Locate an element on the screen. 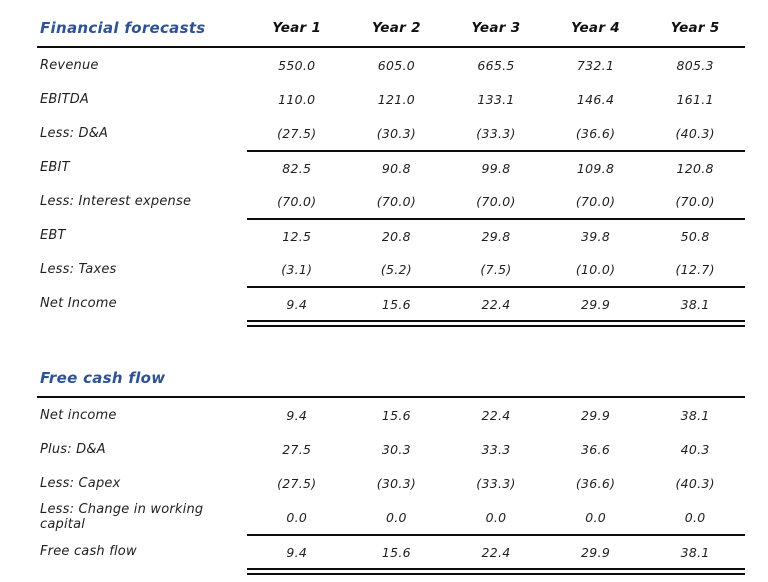 The width and height of the screenshot is (768, 582). row-values: 27.5 30.3 33.3 36.6 40.3 is located at coordinates (496, 449).